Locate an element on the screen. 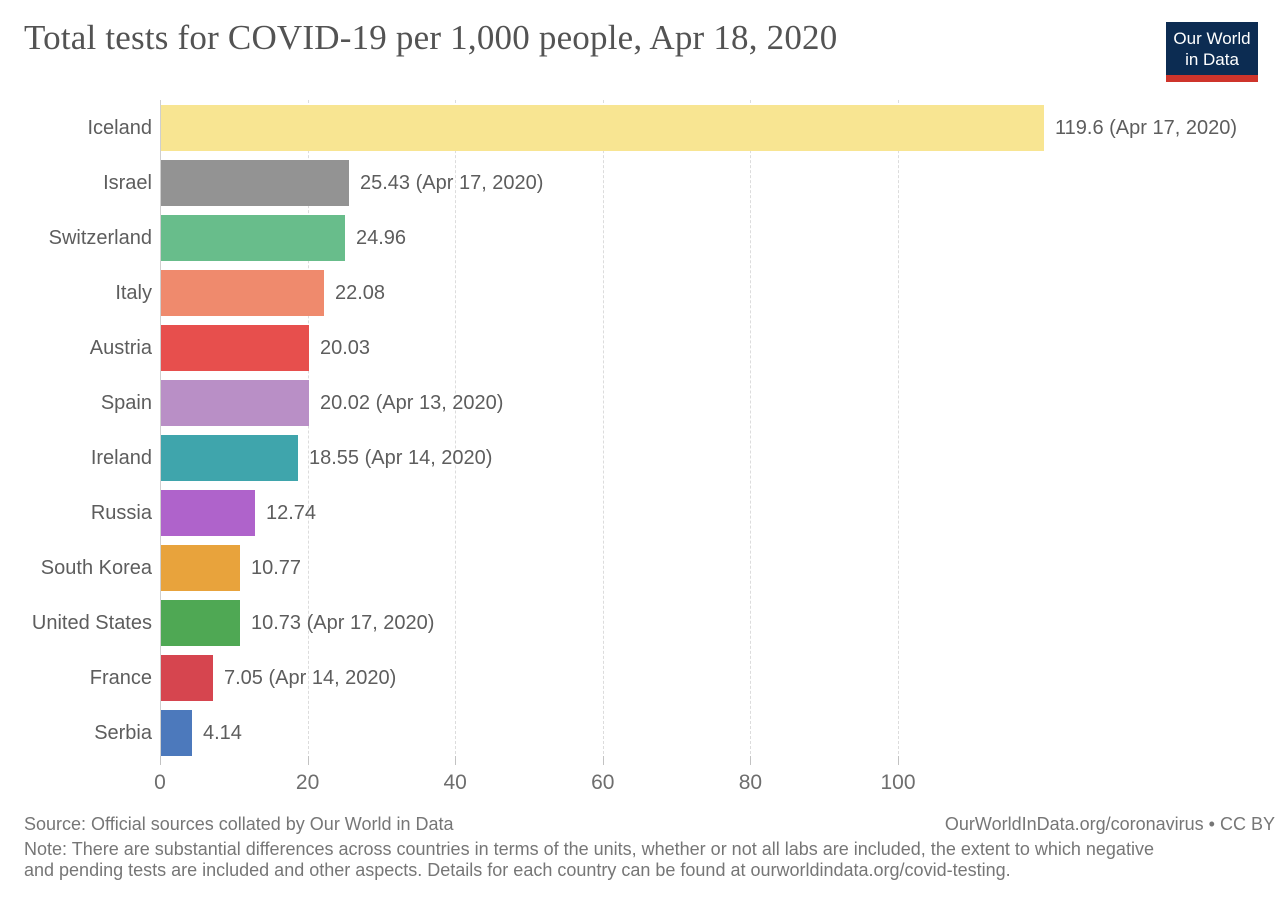  value-label-iceland: 119.6 (Apr 17, 2020) is located at coordinates (1146, 128).